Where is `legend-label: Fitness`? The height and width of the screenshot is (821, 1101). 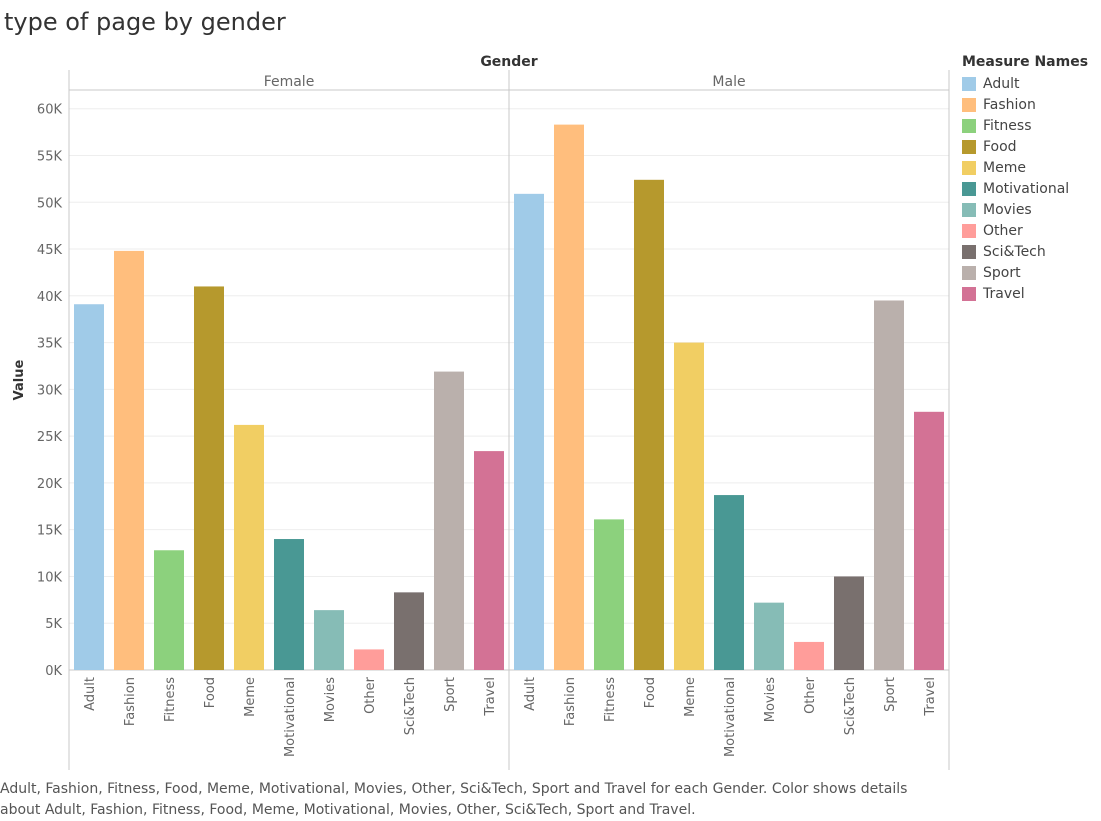
legend-label: Fitness is located at coordinates (1007, 125).